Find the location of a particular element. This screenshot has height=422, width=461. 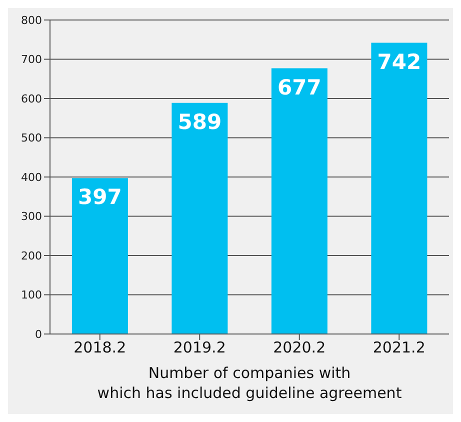

y-tick-label: 300 is located at coordinates (31, 217).